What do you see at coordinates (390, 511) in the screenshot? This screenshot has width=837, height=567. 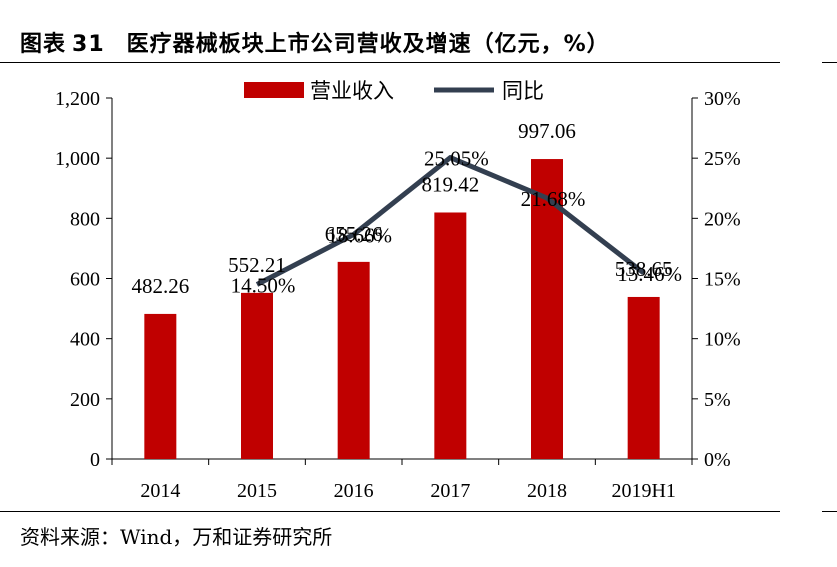 I see `source-rule` at bounding box center [390, 511].